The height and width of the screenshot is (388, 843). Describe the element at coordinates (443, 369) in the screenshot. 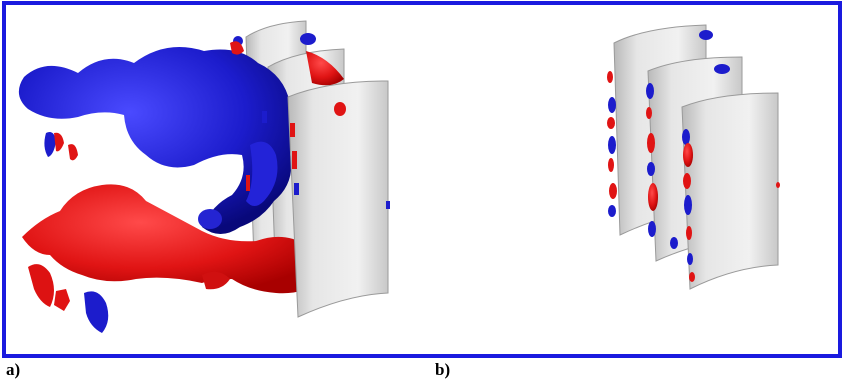

I see `panel-b-label: b)` at that location.